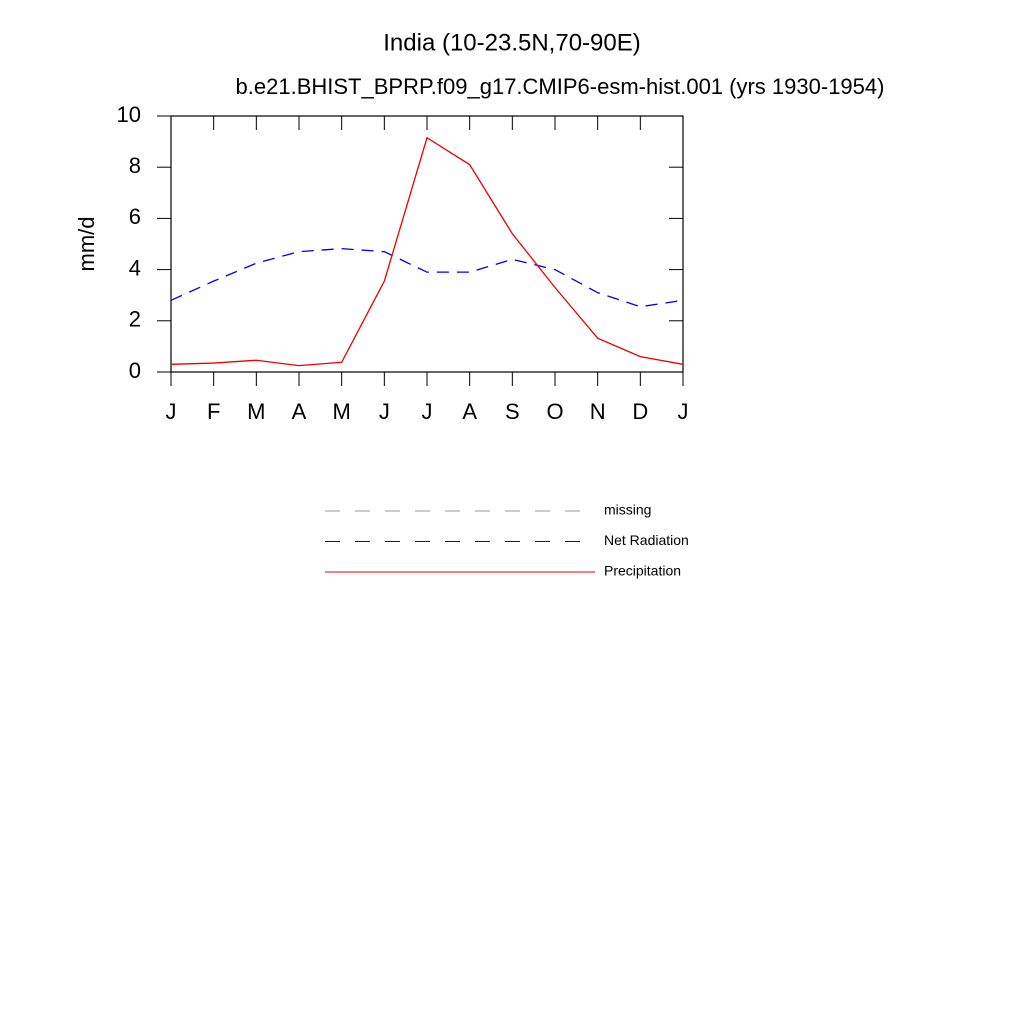 Image resolution: width=1024 pixels, height=1024 pixels. I want to click on y-axis-label: mm/d, so click(86, 244).